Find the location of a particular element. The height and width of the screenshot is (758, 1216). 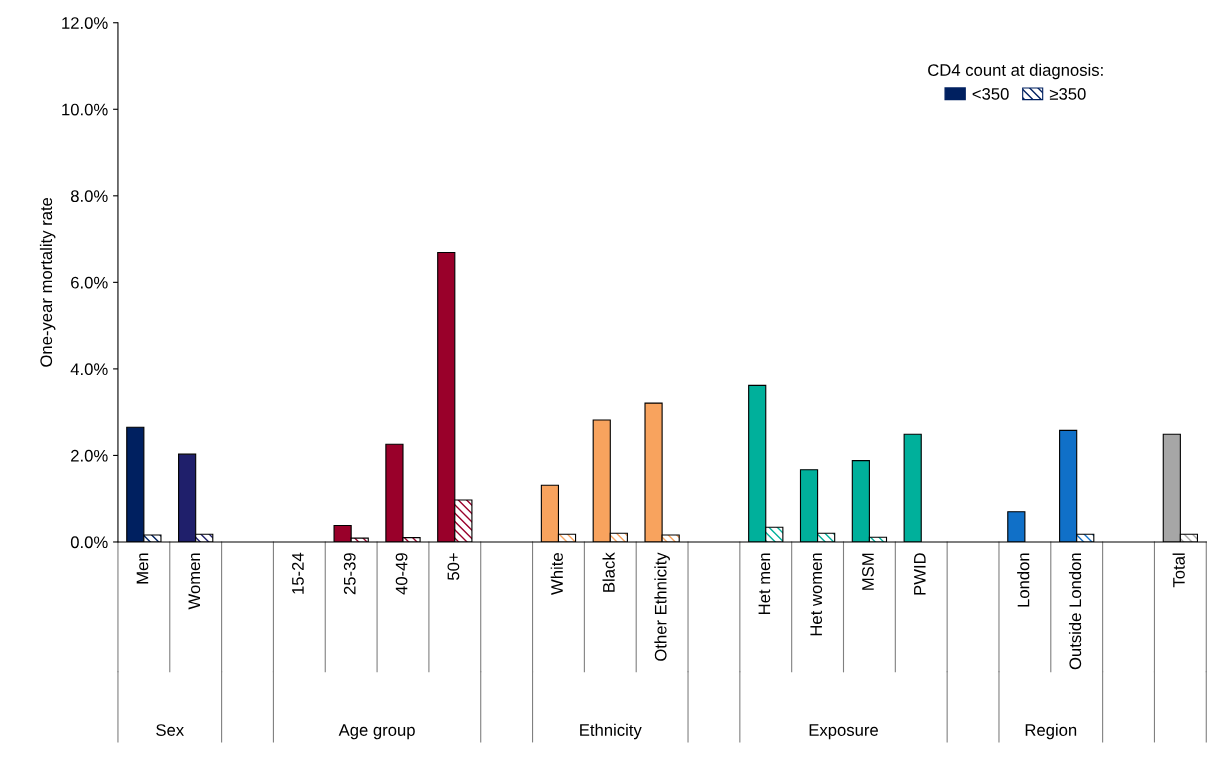

x-tick-label: Het women is located at coordinates (816, 594).